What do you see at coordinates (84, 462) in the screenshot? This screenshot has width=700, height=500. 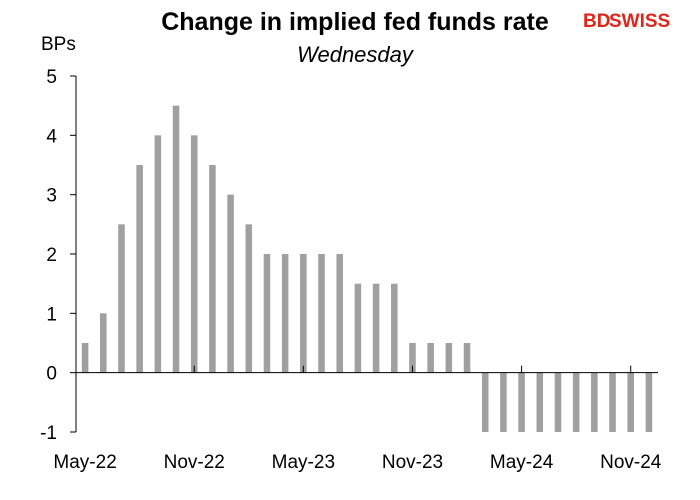 I see `x-tick-label: May-22` at bounding box center [84, 462].